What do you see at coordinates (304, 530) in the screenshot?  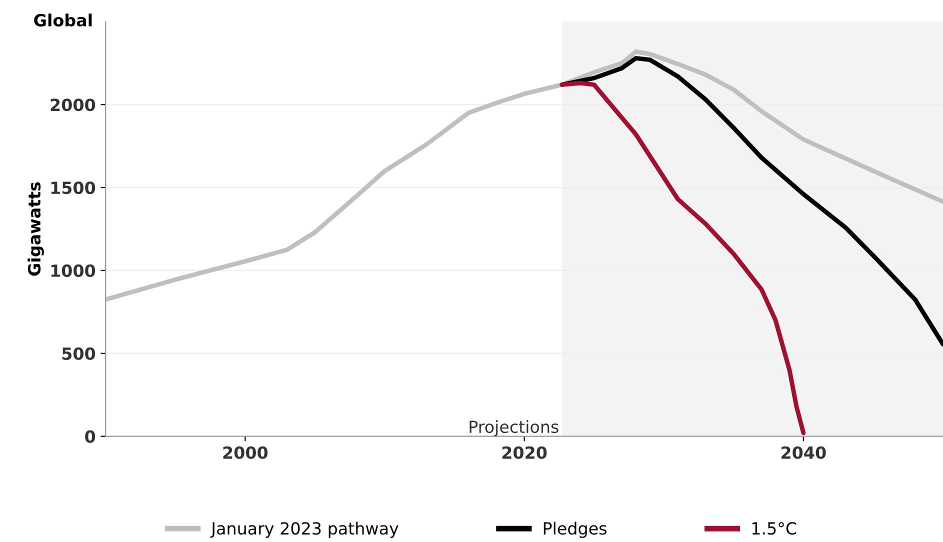 I see `legend-label: January 2023 pathway` at bounding box center [304, 530].